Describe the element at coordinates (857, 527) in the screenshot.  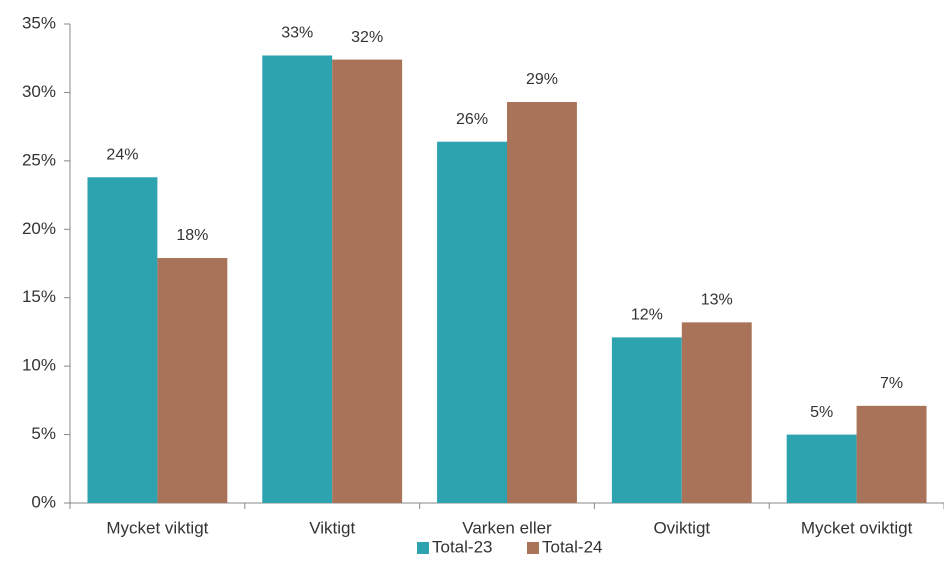
I see `x-tick-label: Mycket oviktigt` at that location.